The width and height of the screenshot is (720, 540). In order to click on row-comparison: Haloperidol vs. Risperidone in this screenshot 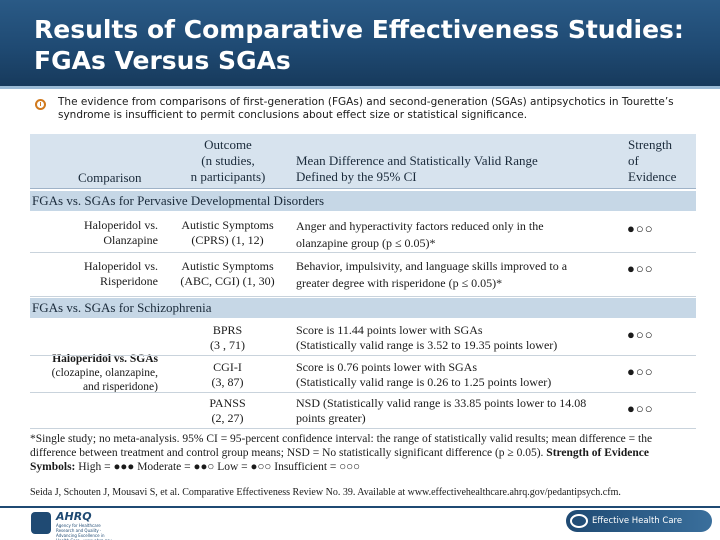, I will do `click(94, 274)`.